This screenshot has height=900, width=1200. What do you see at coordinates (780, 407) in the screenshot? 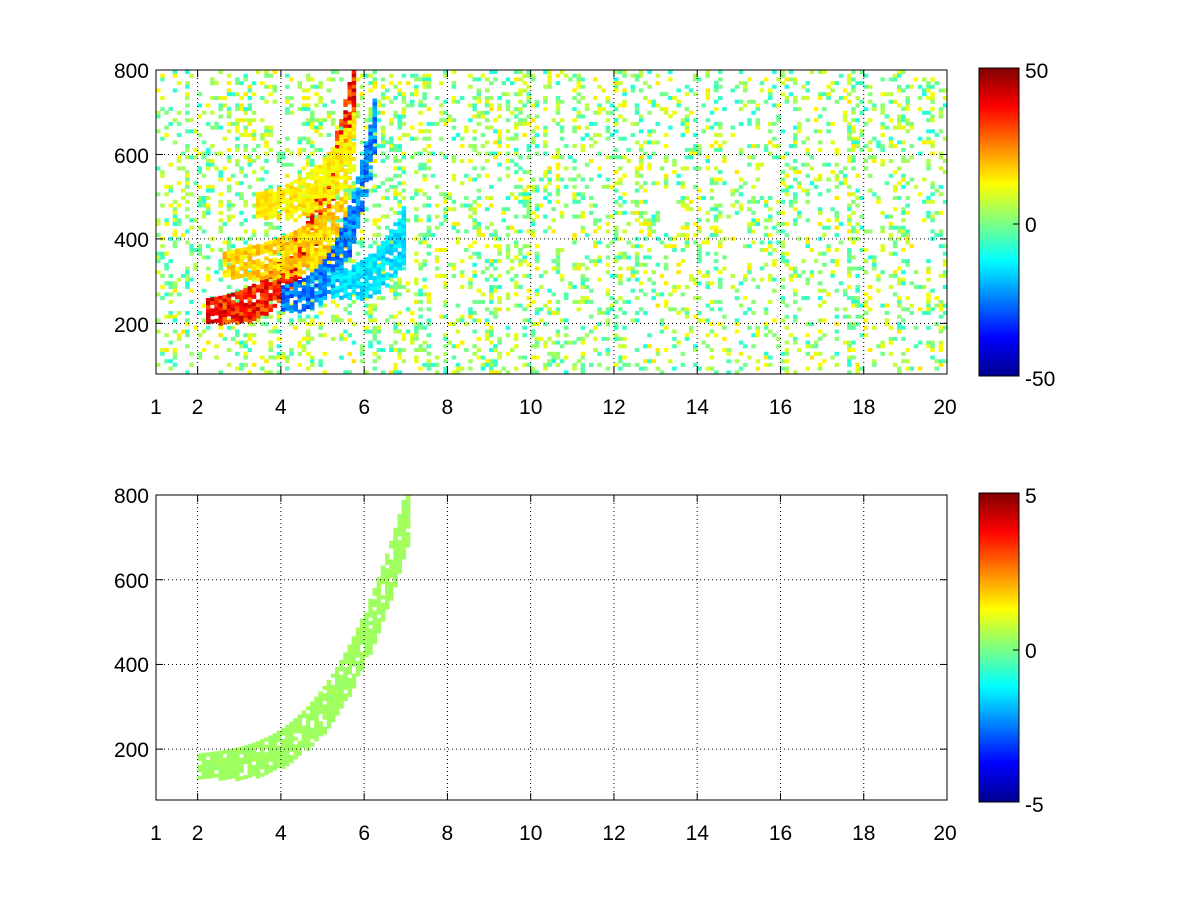
I see `top-x-tick-label: 16` at bounding box center [780, 407].